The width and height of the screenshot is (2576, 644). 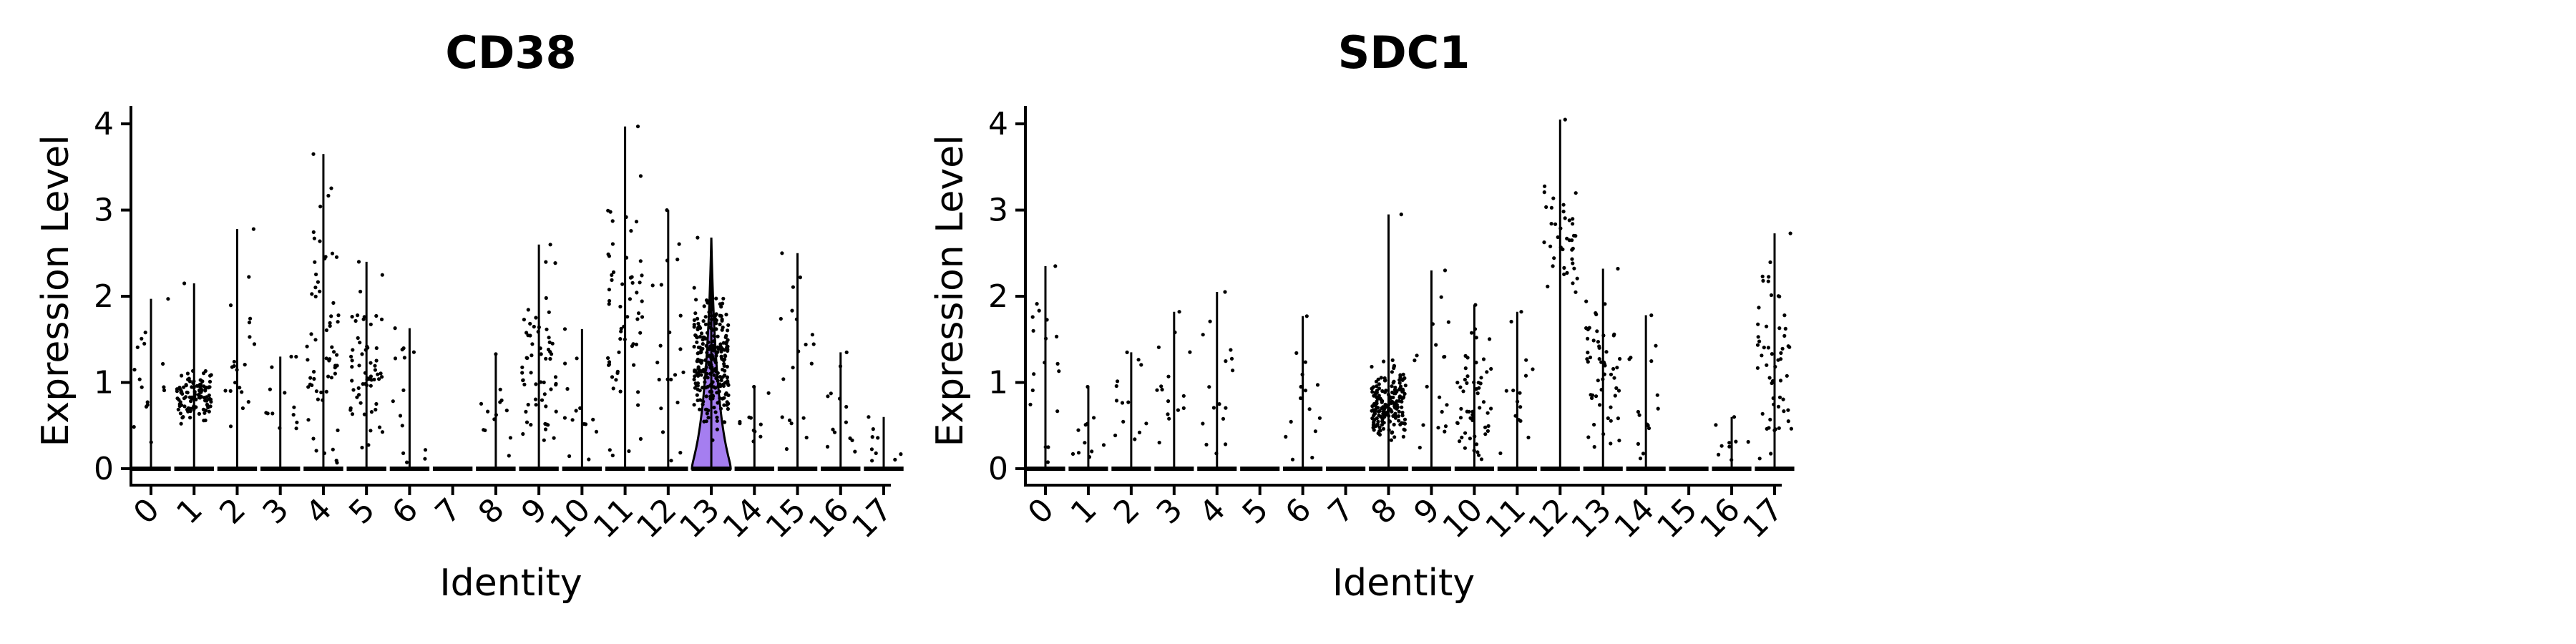 What do you see at coordinates (998, 469) in the screenshot?
I see `y-tick-label: 0` at bounding box center [998, 469].